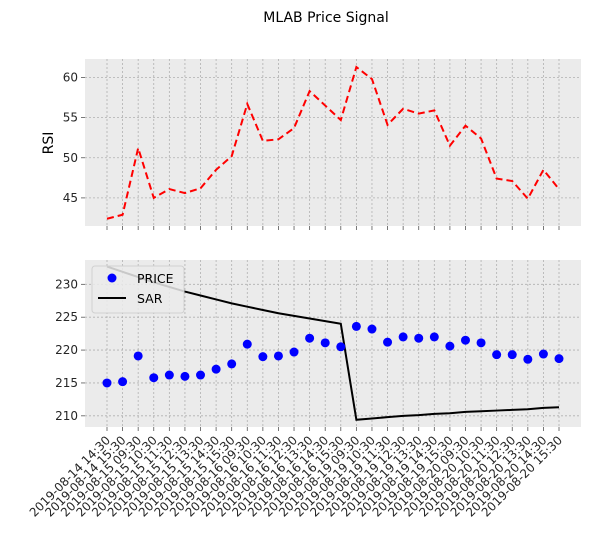 Image resolution: width=591 pixels, height=540 pixels. I want to click on legend-price-label: PRICE, so click(155, 278).